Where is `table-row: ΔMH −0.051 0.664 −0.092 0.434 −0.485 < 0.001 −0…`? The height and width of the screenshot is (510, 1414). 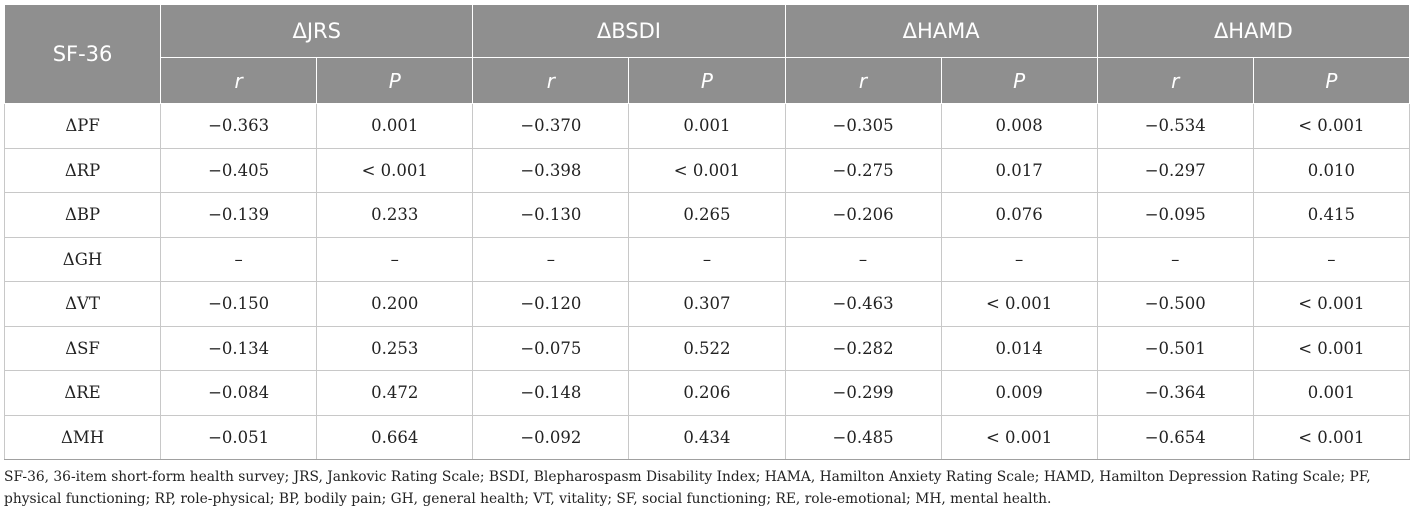
table-row: ΔMH −0.051 0.664 −0.092 0.434 −0.485 < 0.001 −0… is located at coordinates (707, 437).